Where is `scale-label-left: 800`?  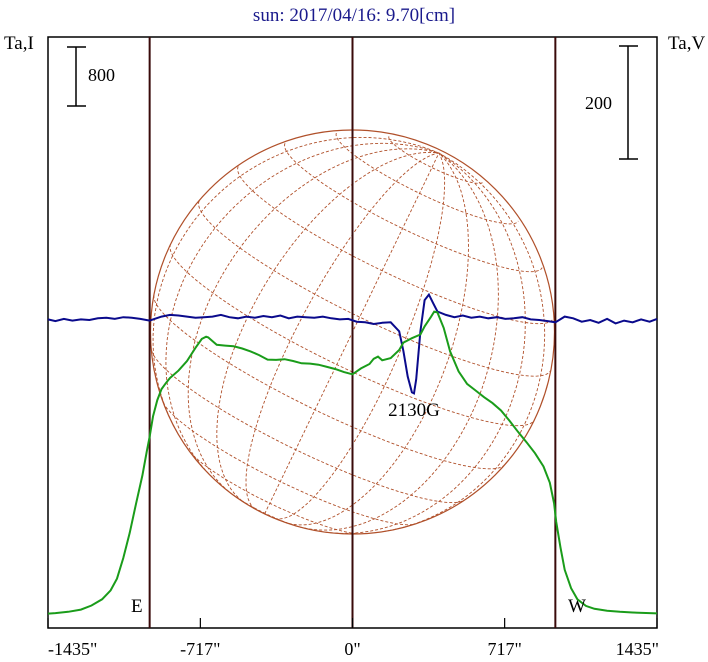
scale-label-left: 800 is located at coordinates (101, 75).